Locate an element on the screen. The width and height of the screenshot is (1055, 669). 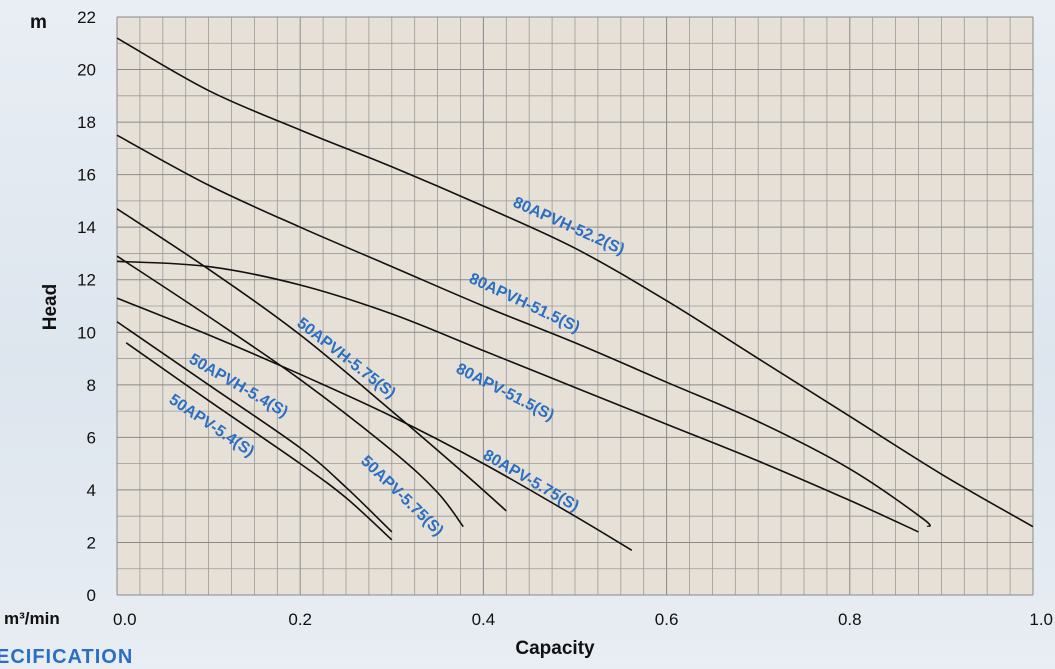
x-tick-label: 0.8 is located at coordinates (850, 619).